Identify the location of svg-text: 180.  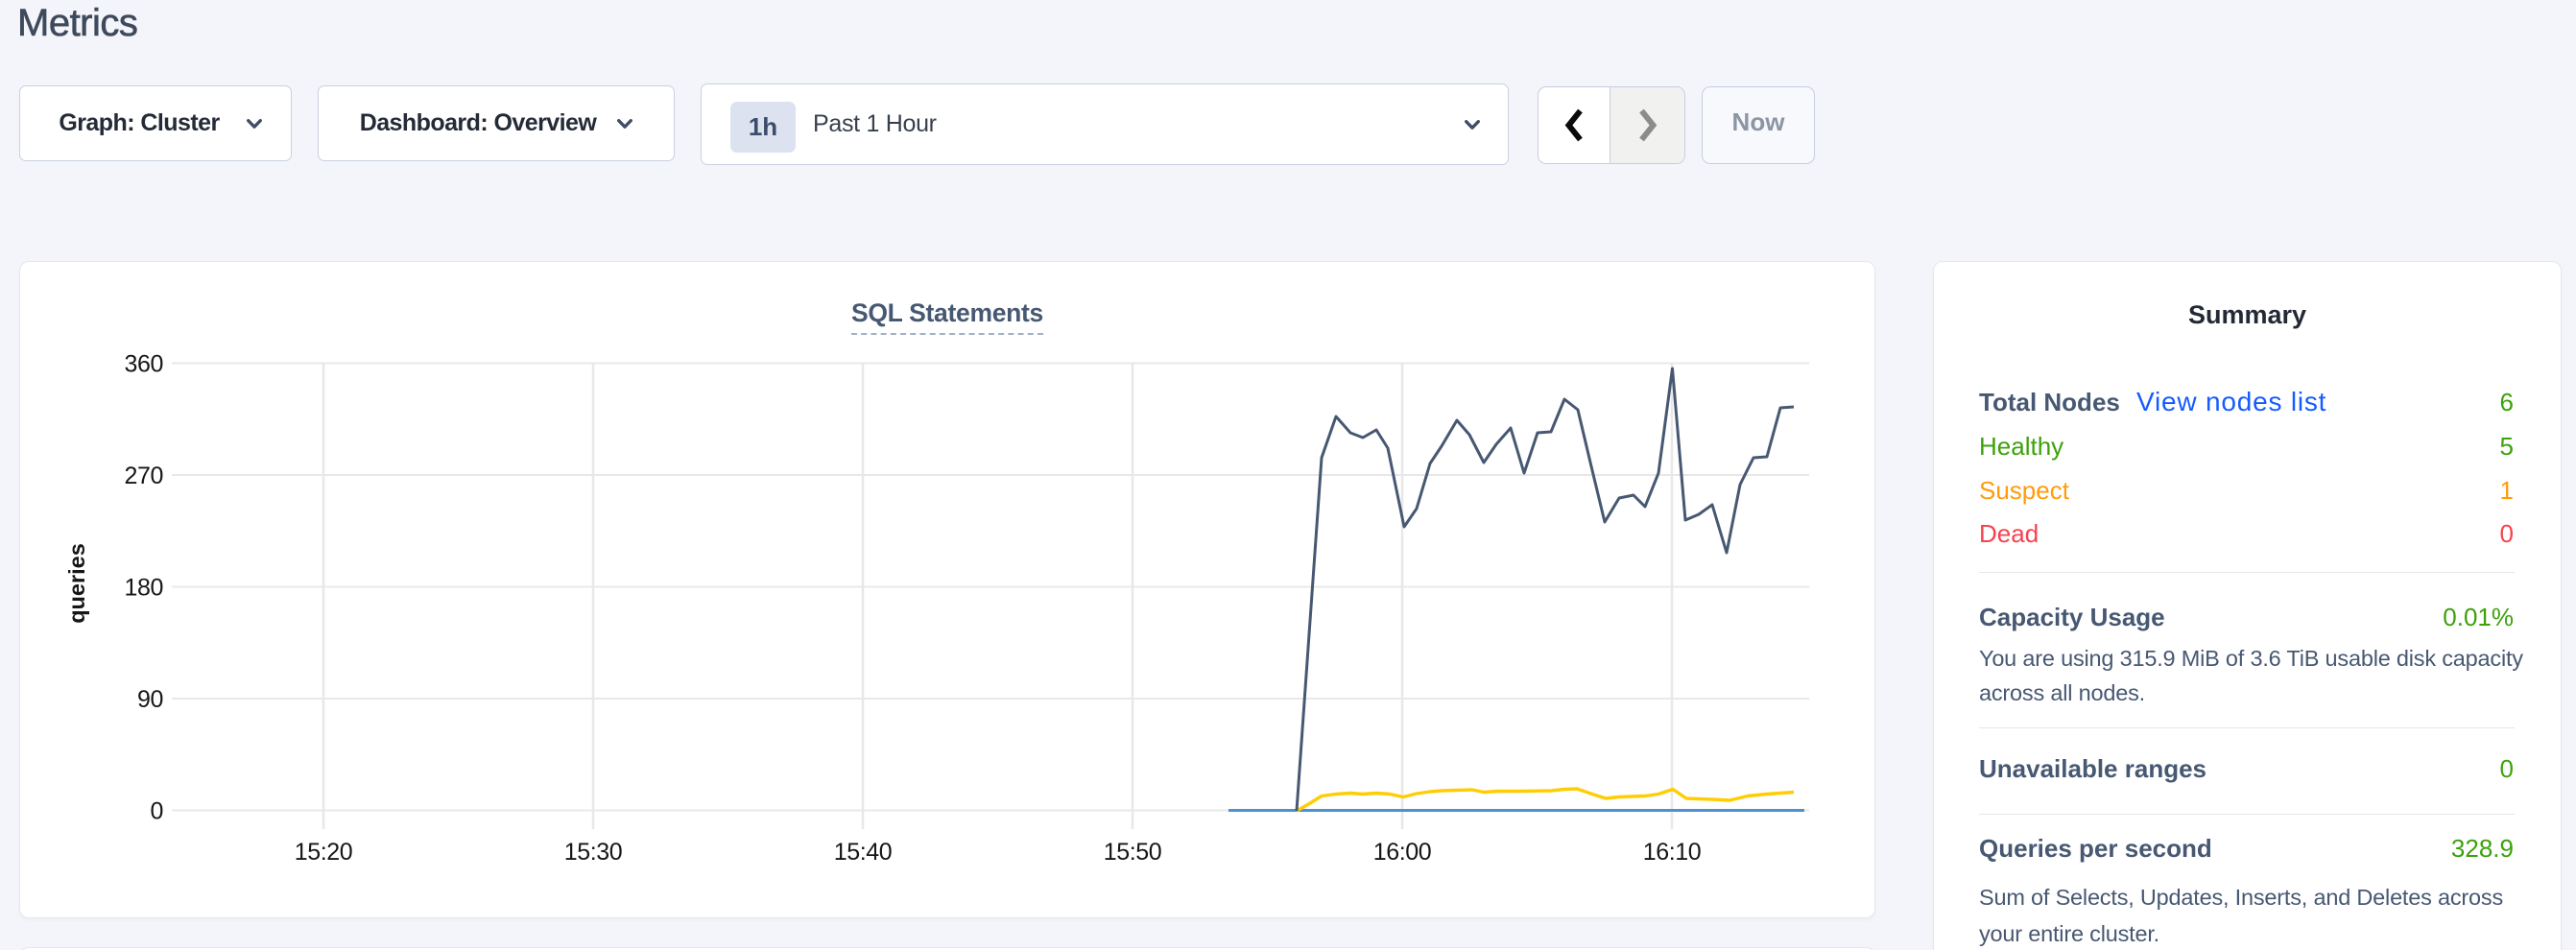
(143, 588).